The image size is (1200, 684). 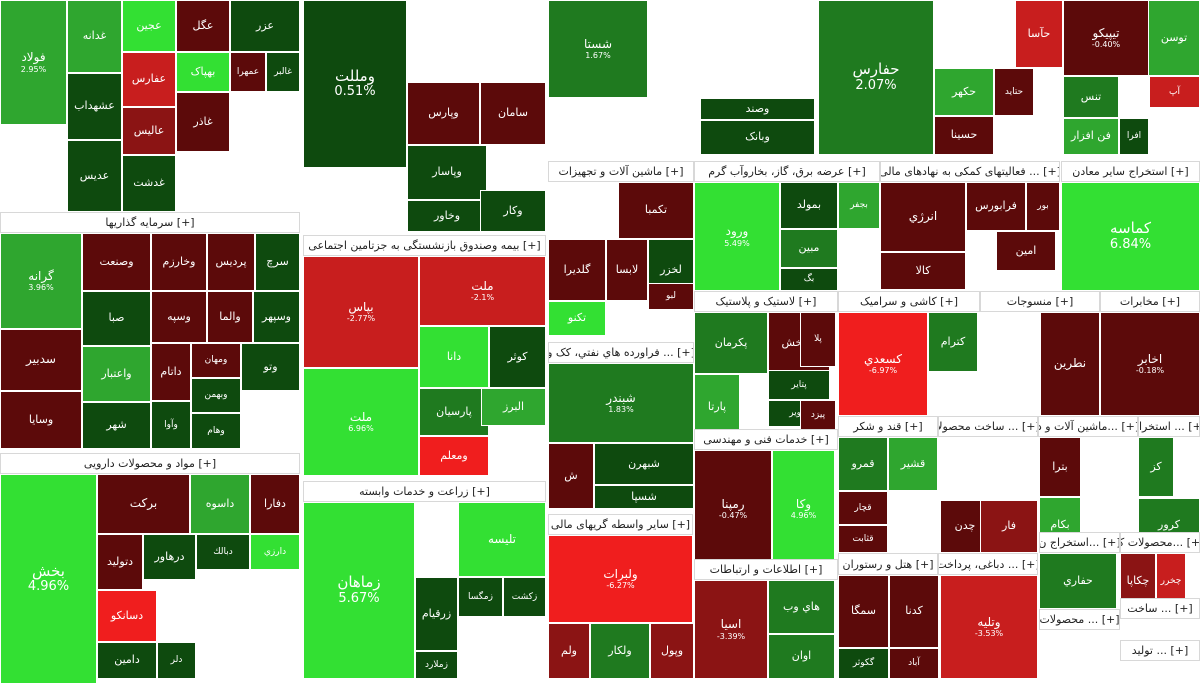 I want to click on treemap-tile: كماسه 6.84%, so click(x=1130, y=236).